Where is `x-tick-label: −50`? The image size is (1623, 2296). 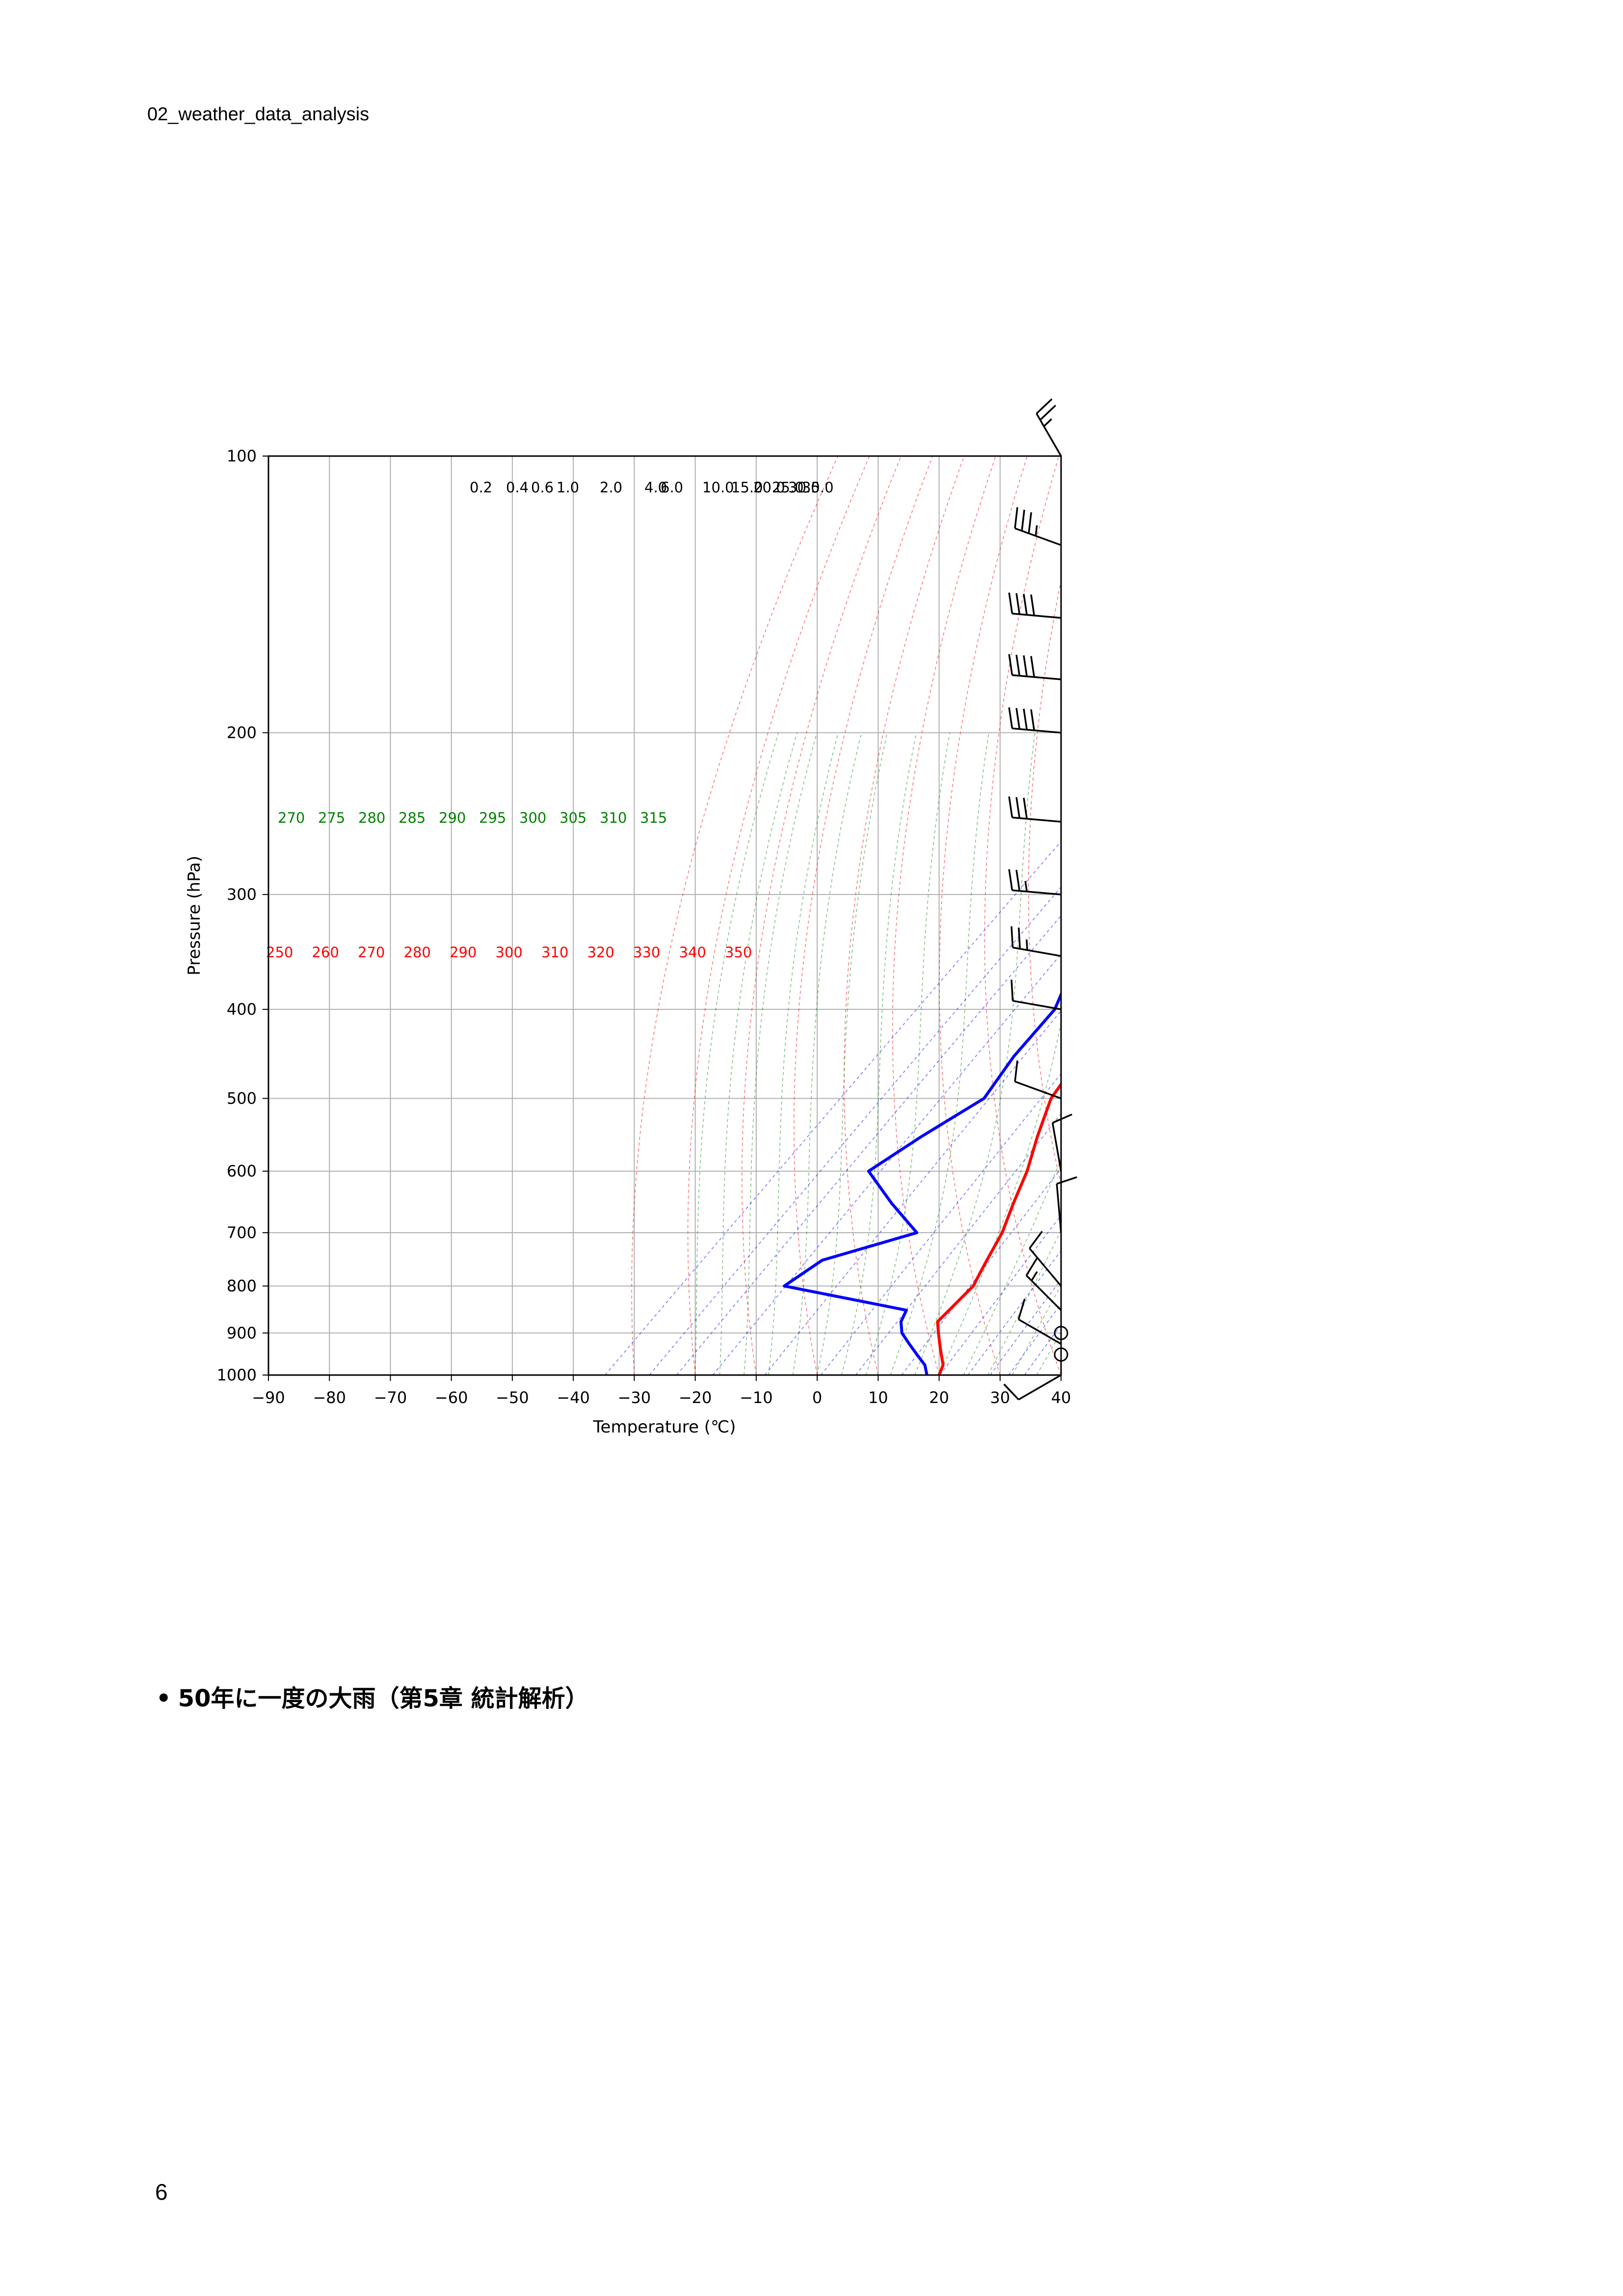
x-tick-label: −50 is located at coordinates (512, 1397).